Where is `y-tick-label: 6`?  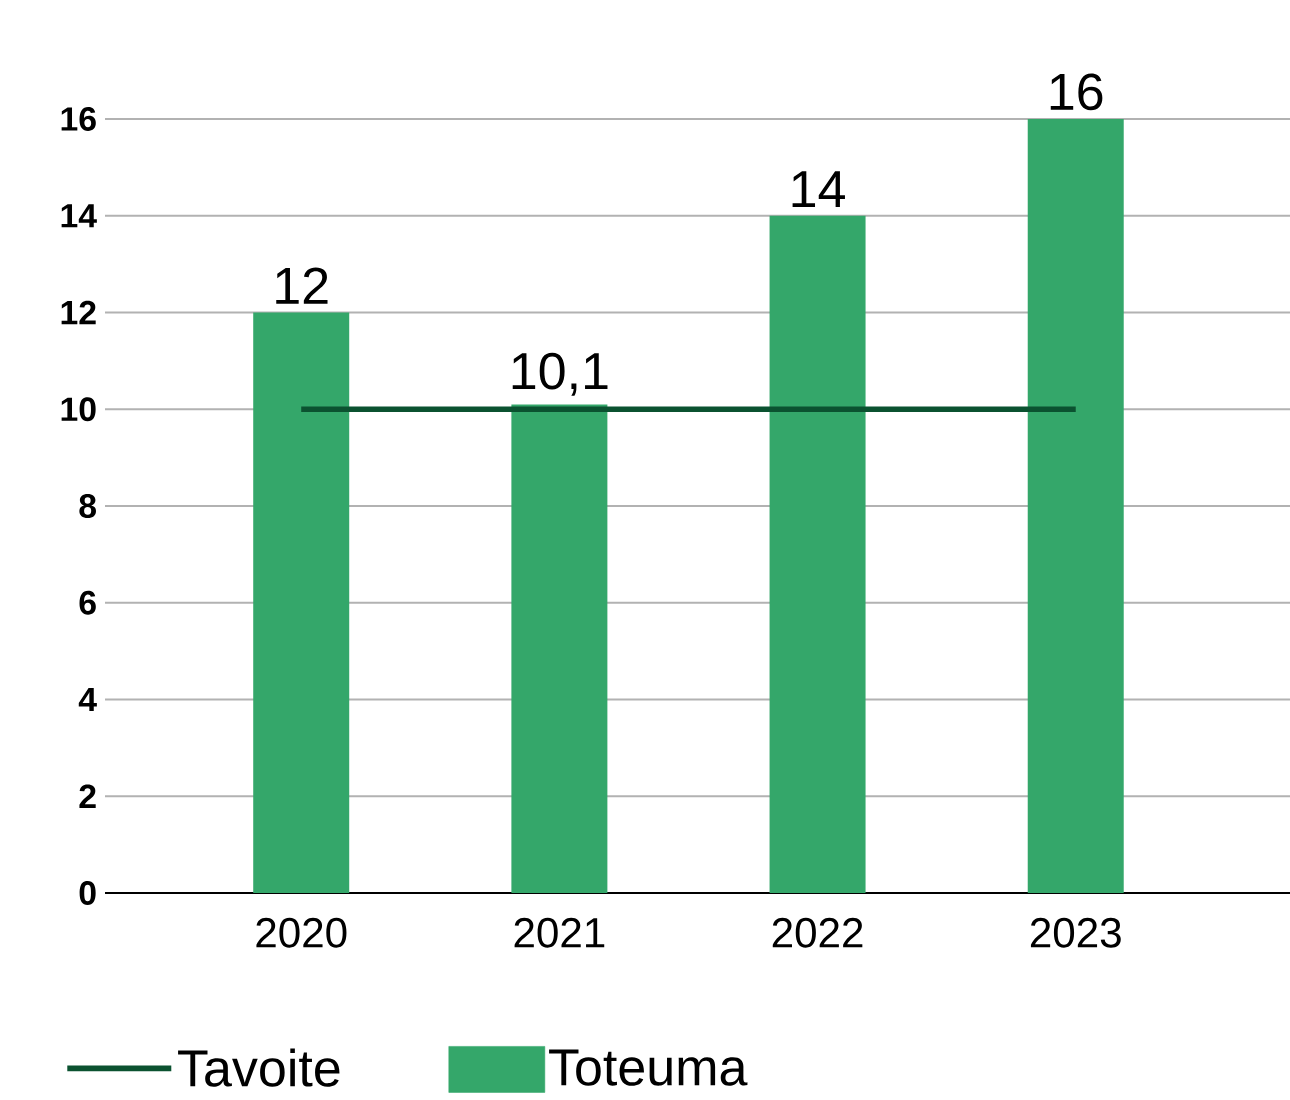
y-tick-label: 6 is located at coordinates (87, 602).